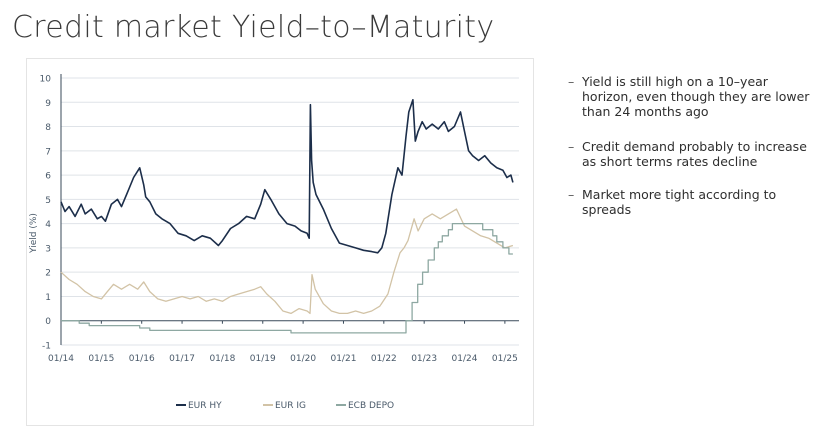 The image size is (828, 427). What do you see at coordinates (48, 298) in the screenshot?
I see `y-tick-label: 1` at bounding box center [48, 298].